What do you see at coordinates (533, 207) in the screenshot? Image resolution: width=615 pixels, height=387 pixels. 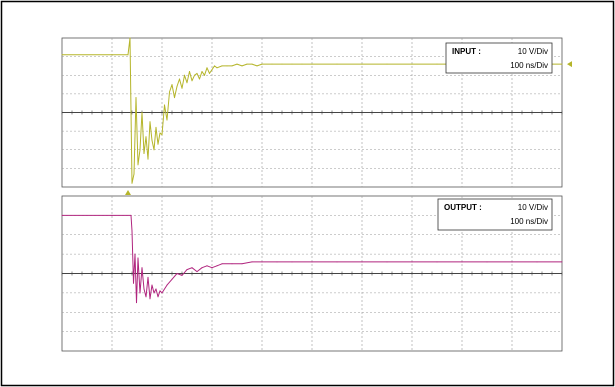 I see `output-volts-per-div: 10 V/Div` at bounding box center [533, 207].